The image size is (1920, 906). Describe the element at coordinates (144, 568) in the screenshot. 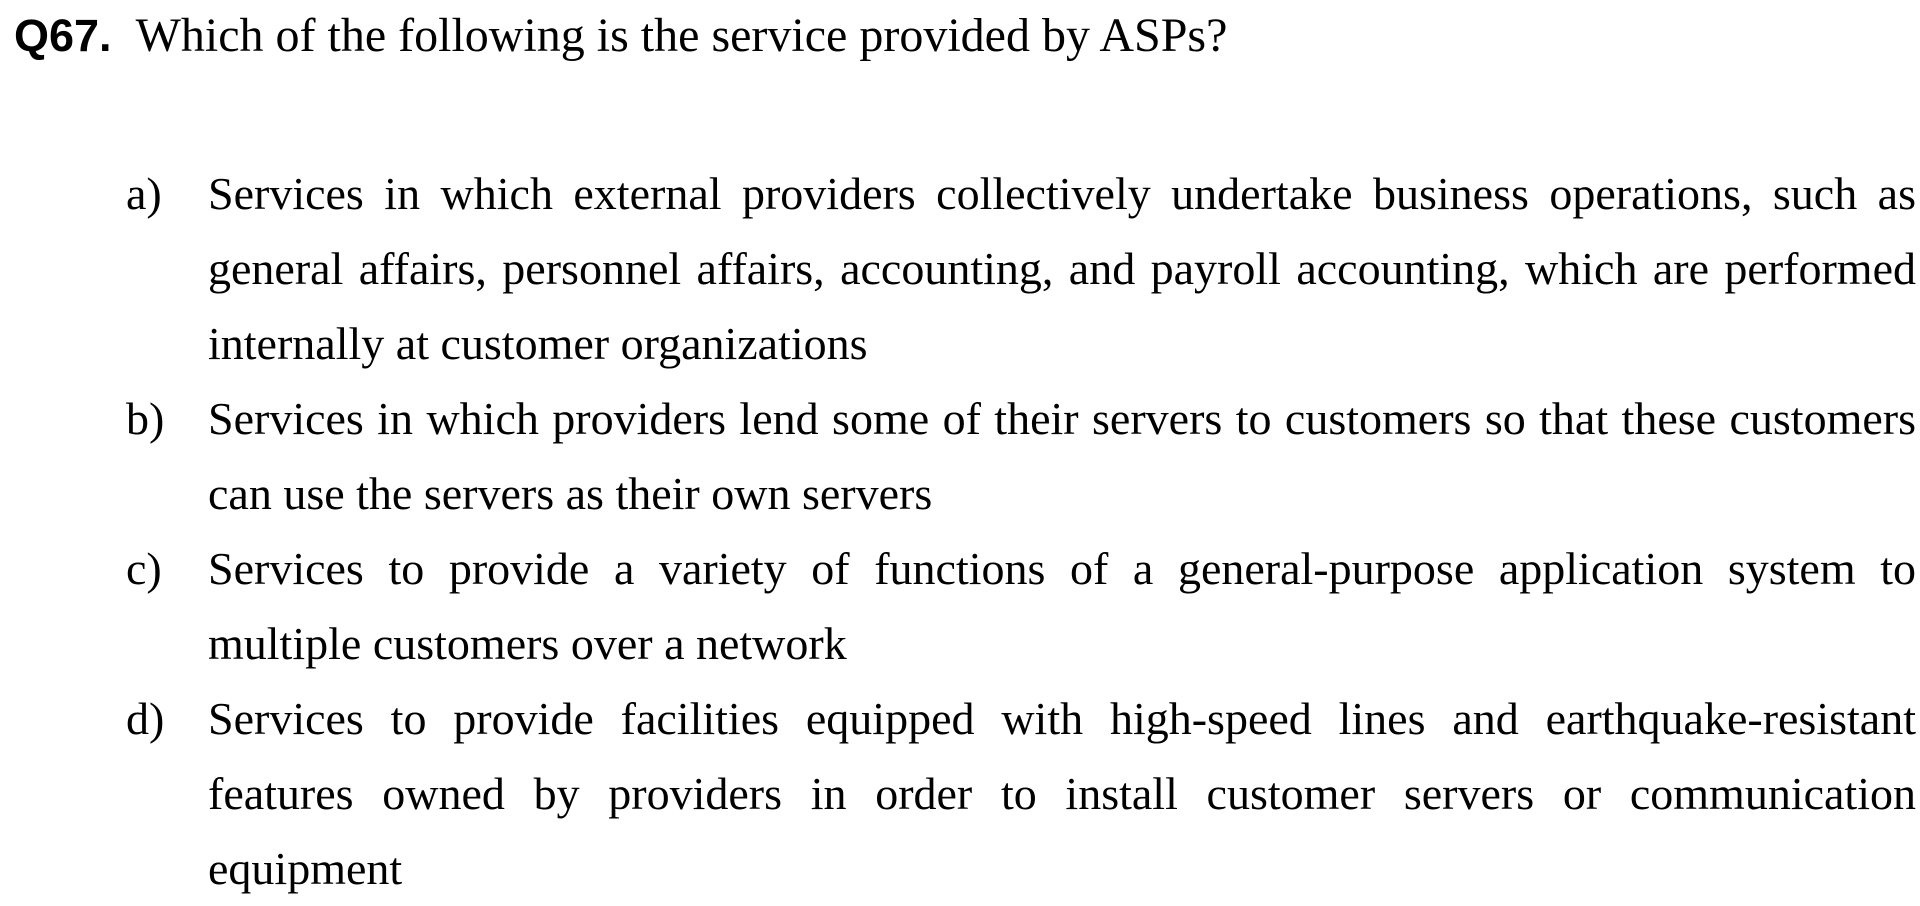

I see `option-letter: c)` at that location.